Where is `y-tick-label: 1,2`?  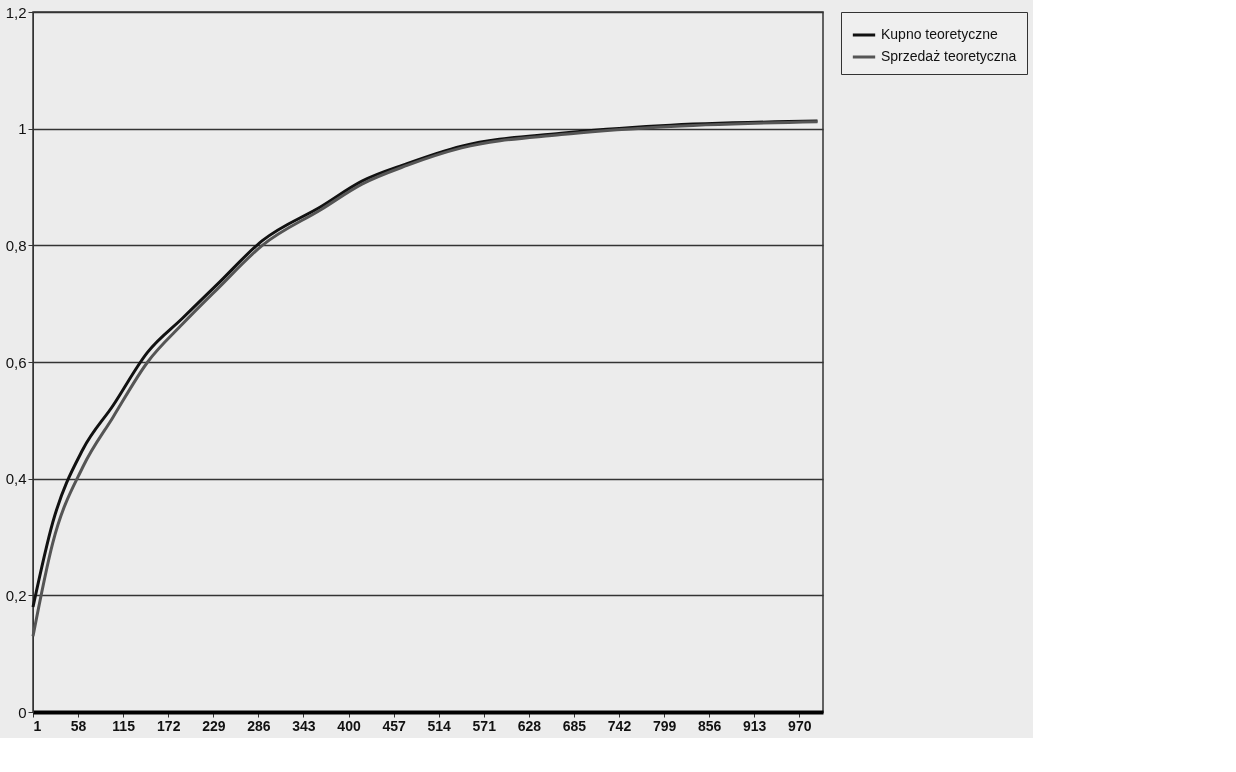
y-tick-label: 1,2 is located at coordinates (16, 12).